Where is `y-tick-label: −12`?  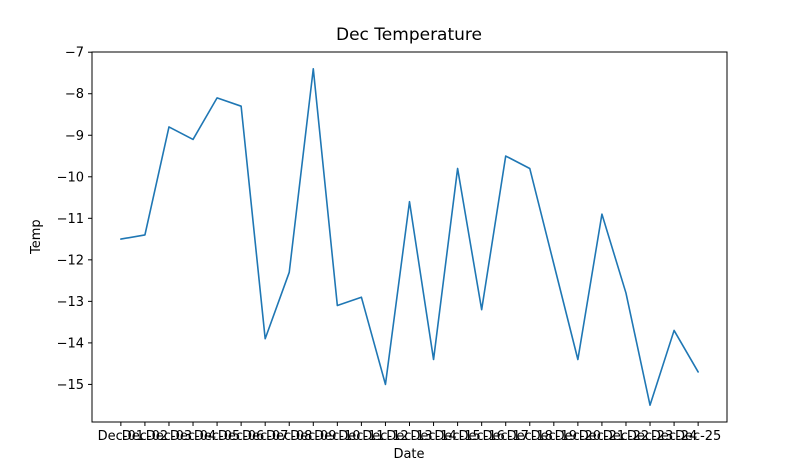 y-tick-label: −12 is located at coordinates (70, 260).